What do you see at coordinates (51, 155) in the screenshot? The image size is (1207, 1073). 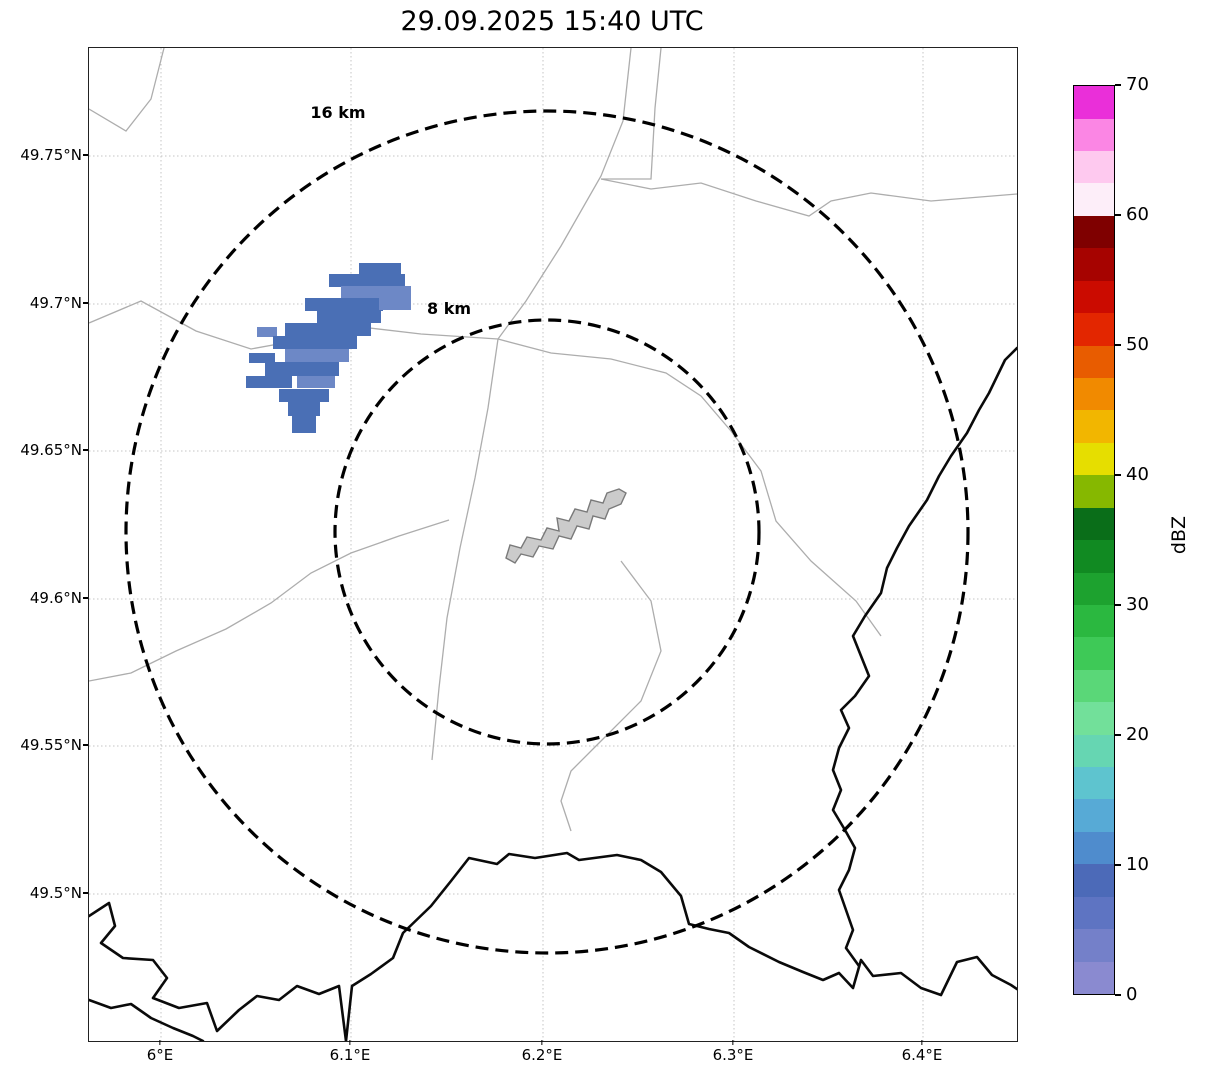 I see `y-tick-label: 49.75°N` at bounding box center [51, 155].